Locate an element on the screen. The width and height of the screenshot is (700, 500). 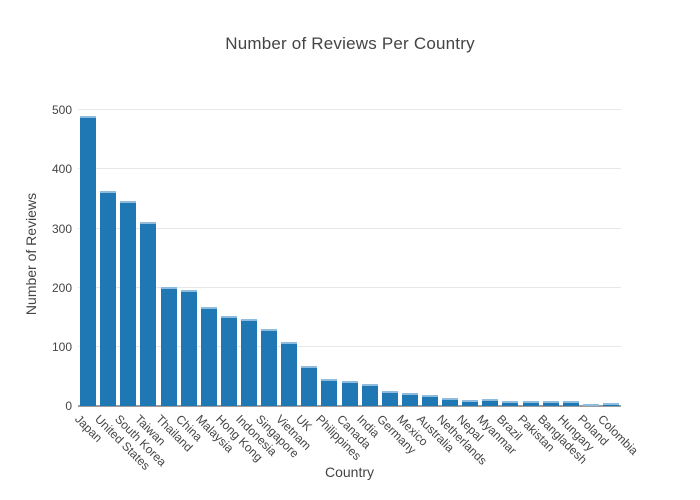
bar-uk is located at coordinates (309, 386).